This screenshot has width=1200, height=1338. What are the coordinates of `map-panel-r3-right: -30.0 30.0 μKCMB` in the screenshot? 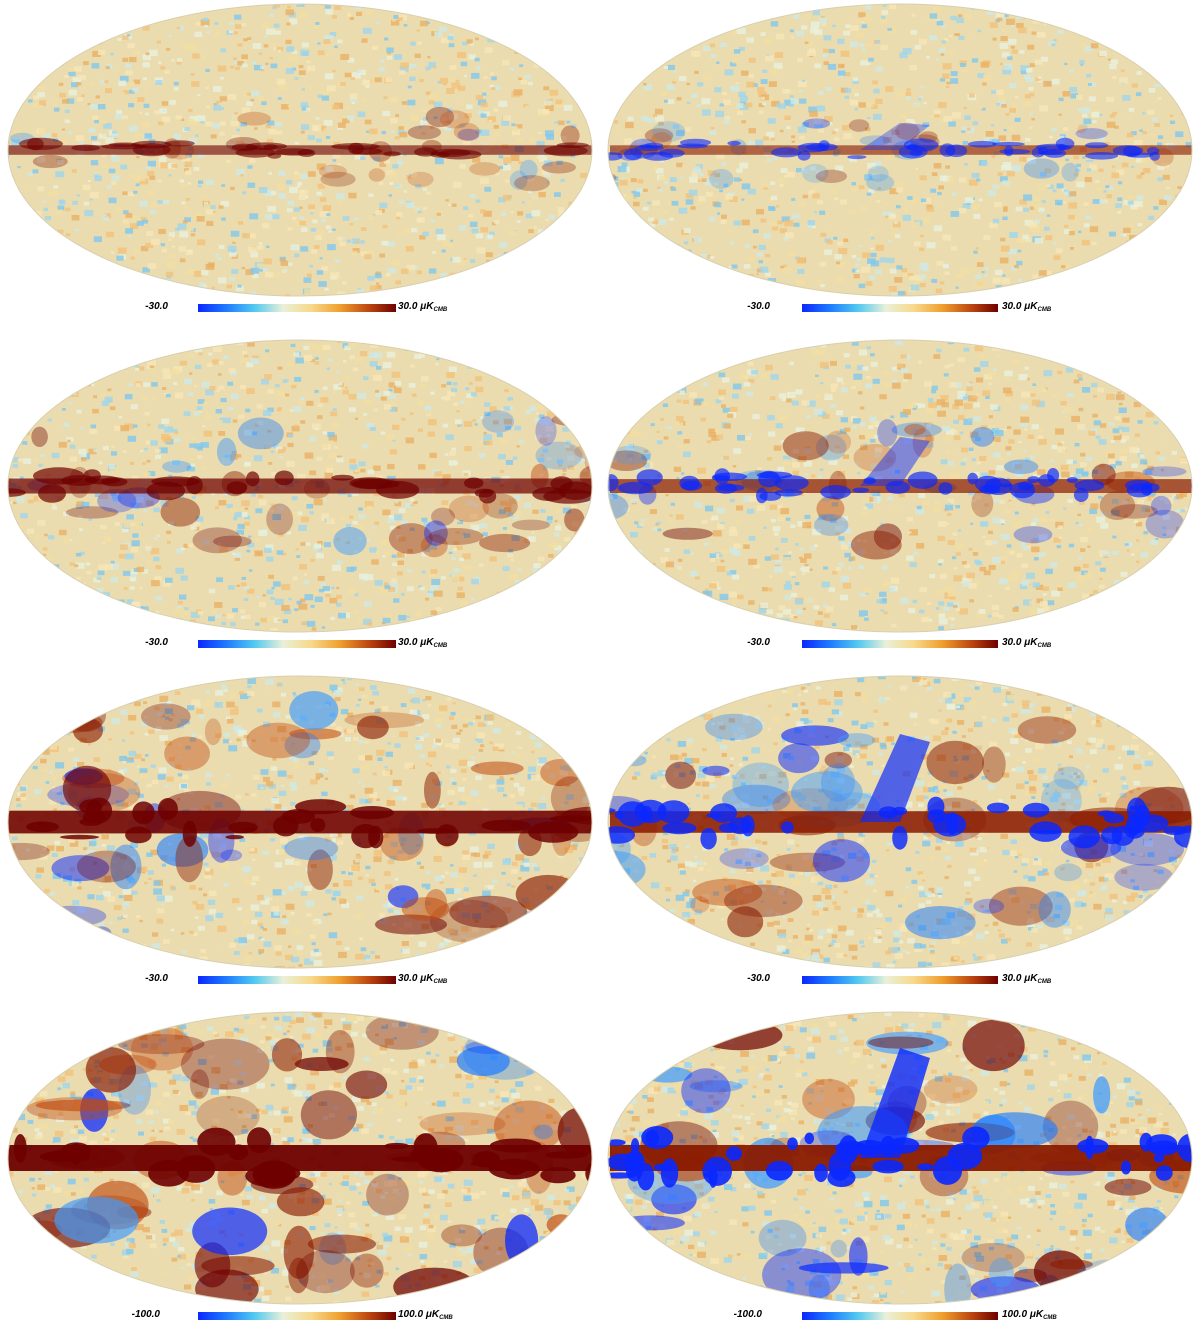 It's located at (900, 837).